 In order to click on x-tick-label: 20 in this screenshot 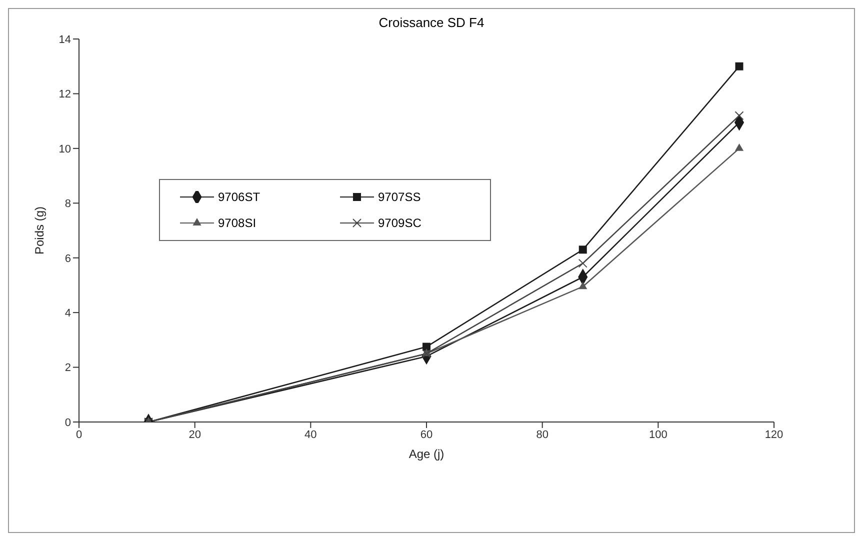, I will do `click(194, 434)`.